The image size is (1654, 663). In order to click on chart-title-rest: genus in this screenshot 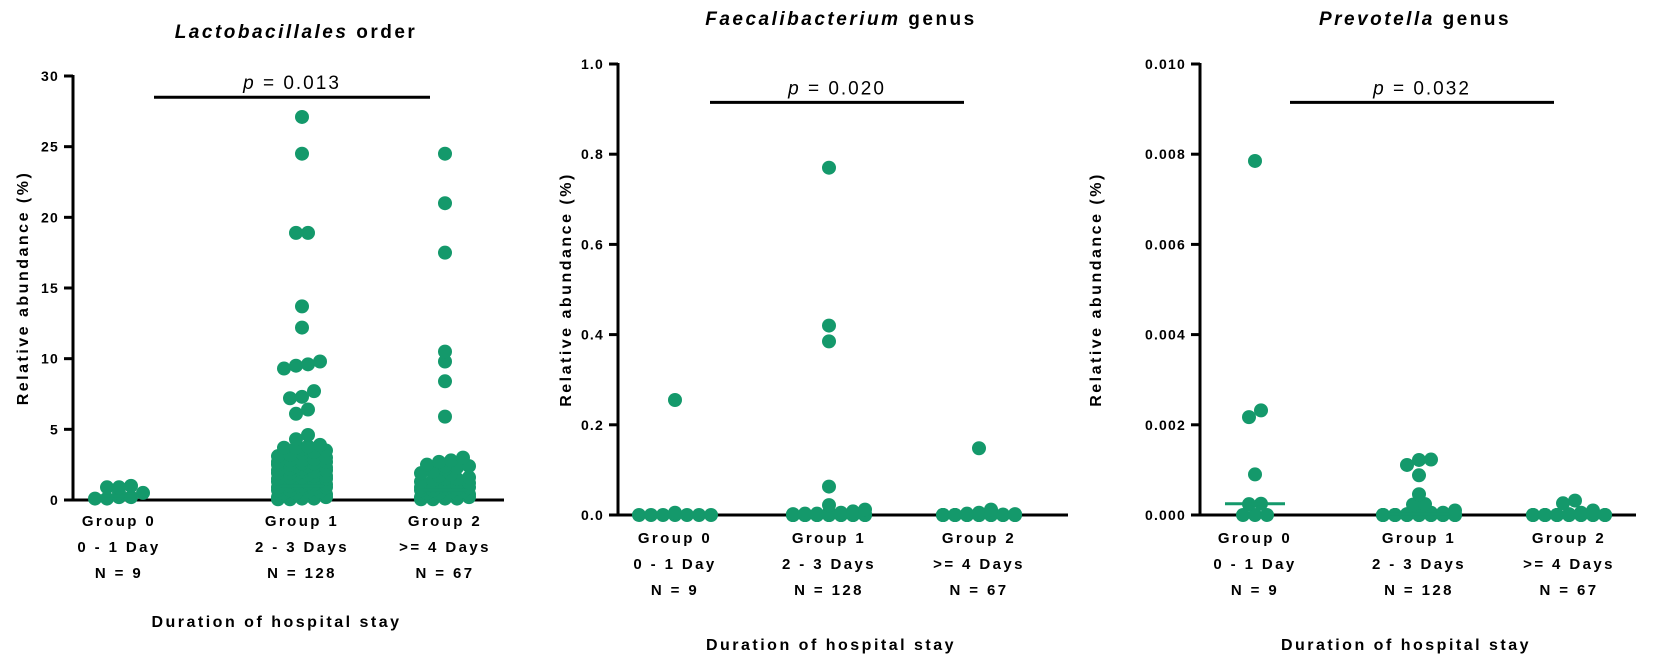, I will do `click(1473, 19)`.